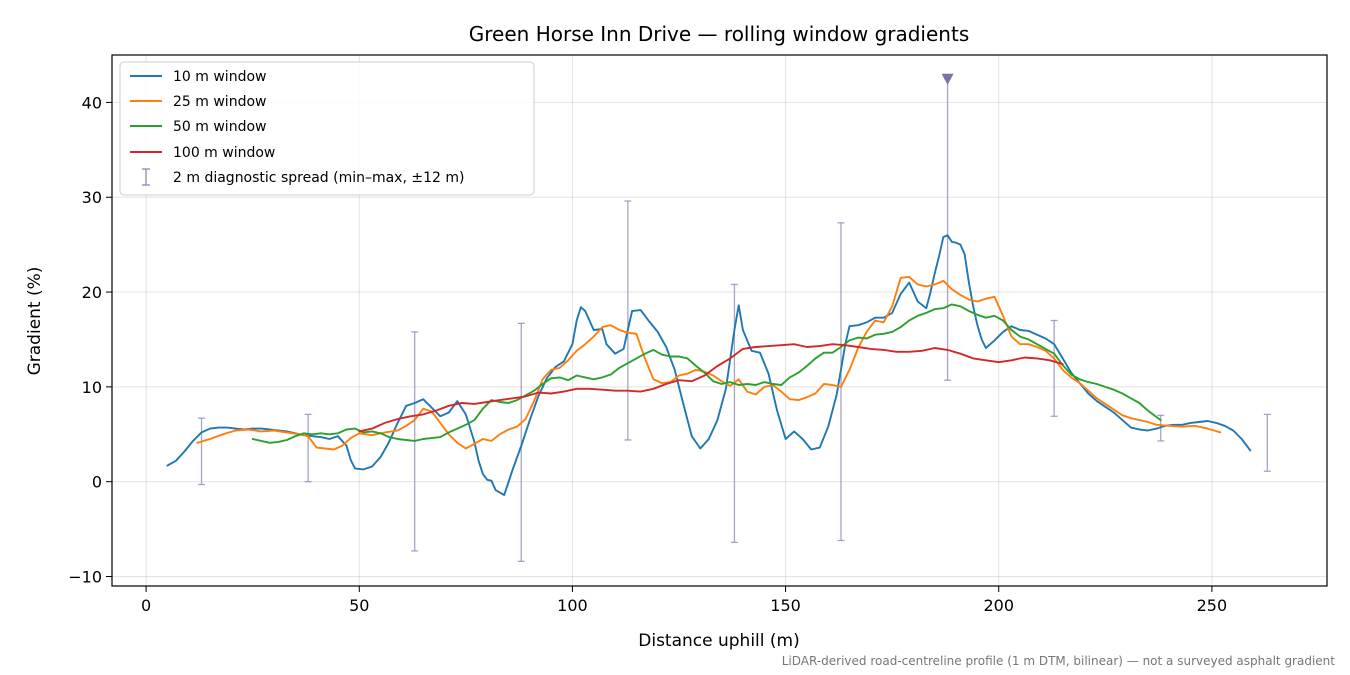 The width and height of the screenshot is (1350, 675). Describe the element at coordinates (718, 641) in the screenshot. I see `x-axis-label: Distance uphill (m)` at that location.